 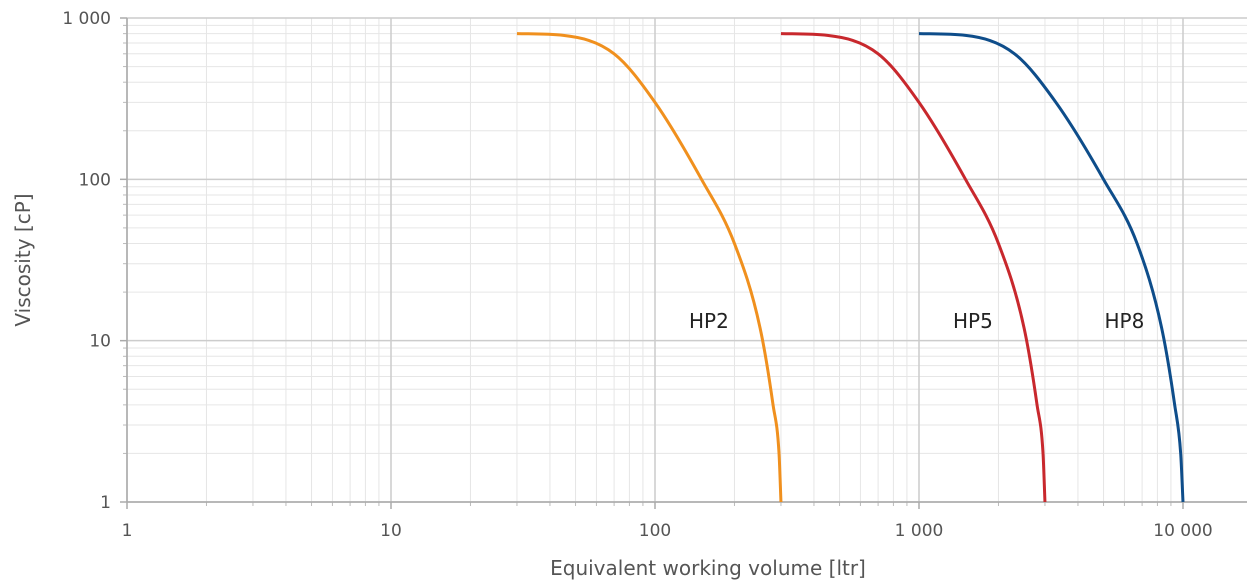 What do you see at coordinates (105, 503) in the screenshot?
I see `y-tick-label: 1` at bounding box center [105, 503].